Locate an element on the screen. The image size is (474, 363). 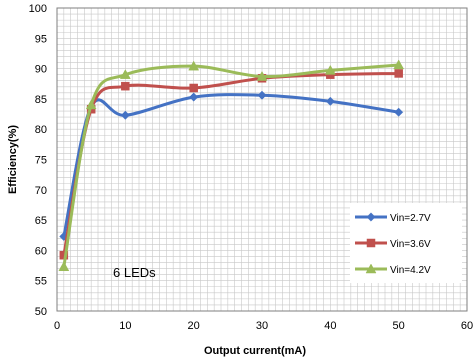
y-tick-label: 100 is located at coordinates (38, 9).